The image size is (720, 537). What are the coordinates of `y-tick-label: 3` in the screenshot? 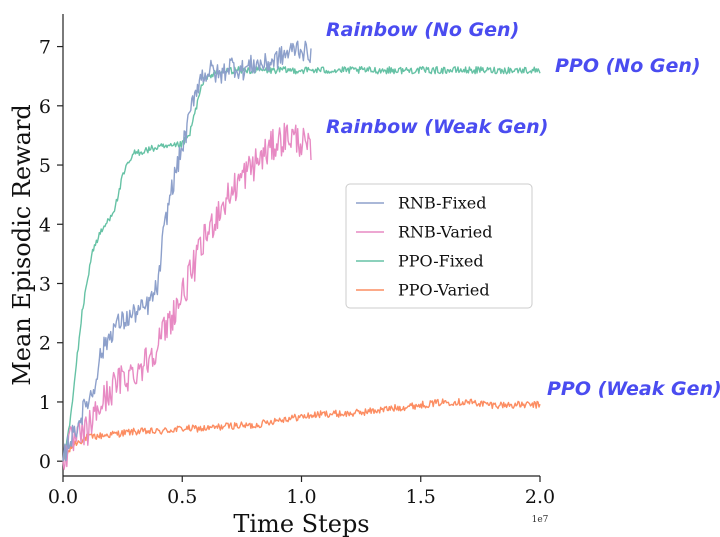 It's located at (45, 285).